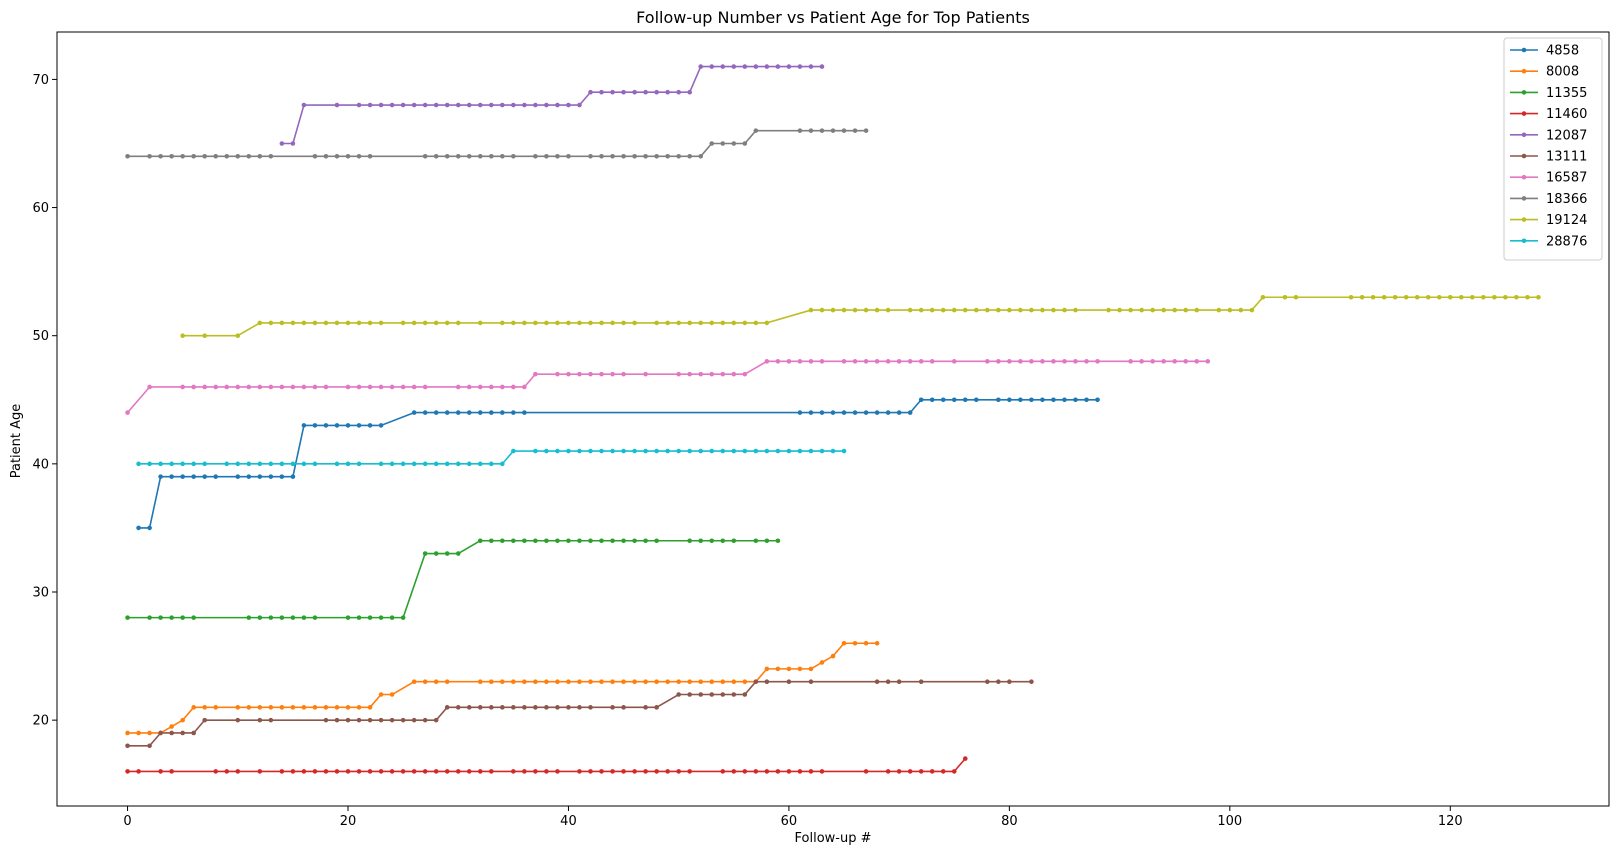  Describe the element at coordinates (348, 821) in the screenshot. I see `x-tick-label: 20` at that location.